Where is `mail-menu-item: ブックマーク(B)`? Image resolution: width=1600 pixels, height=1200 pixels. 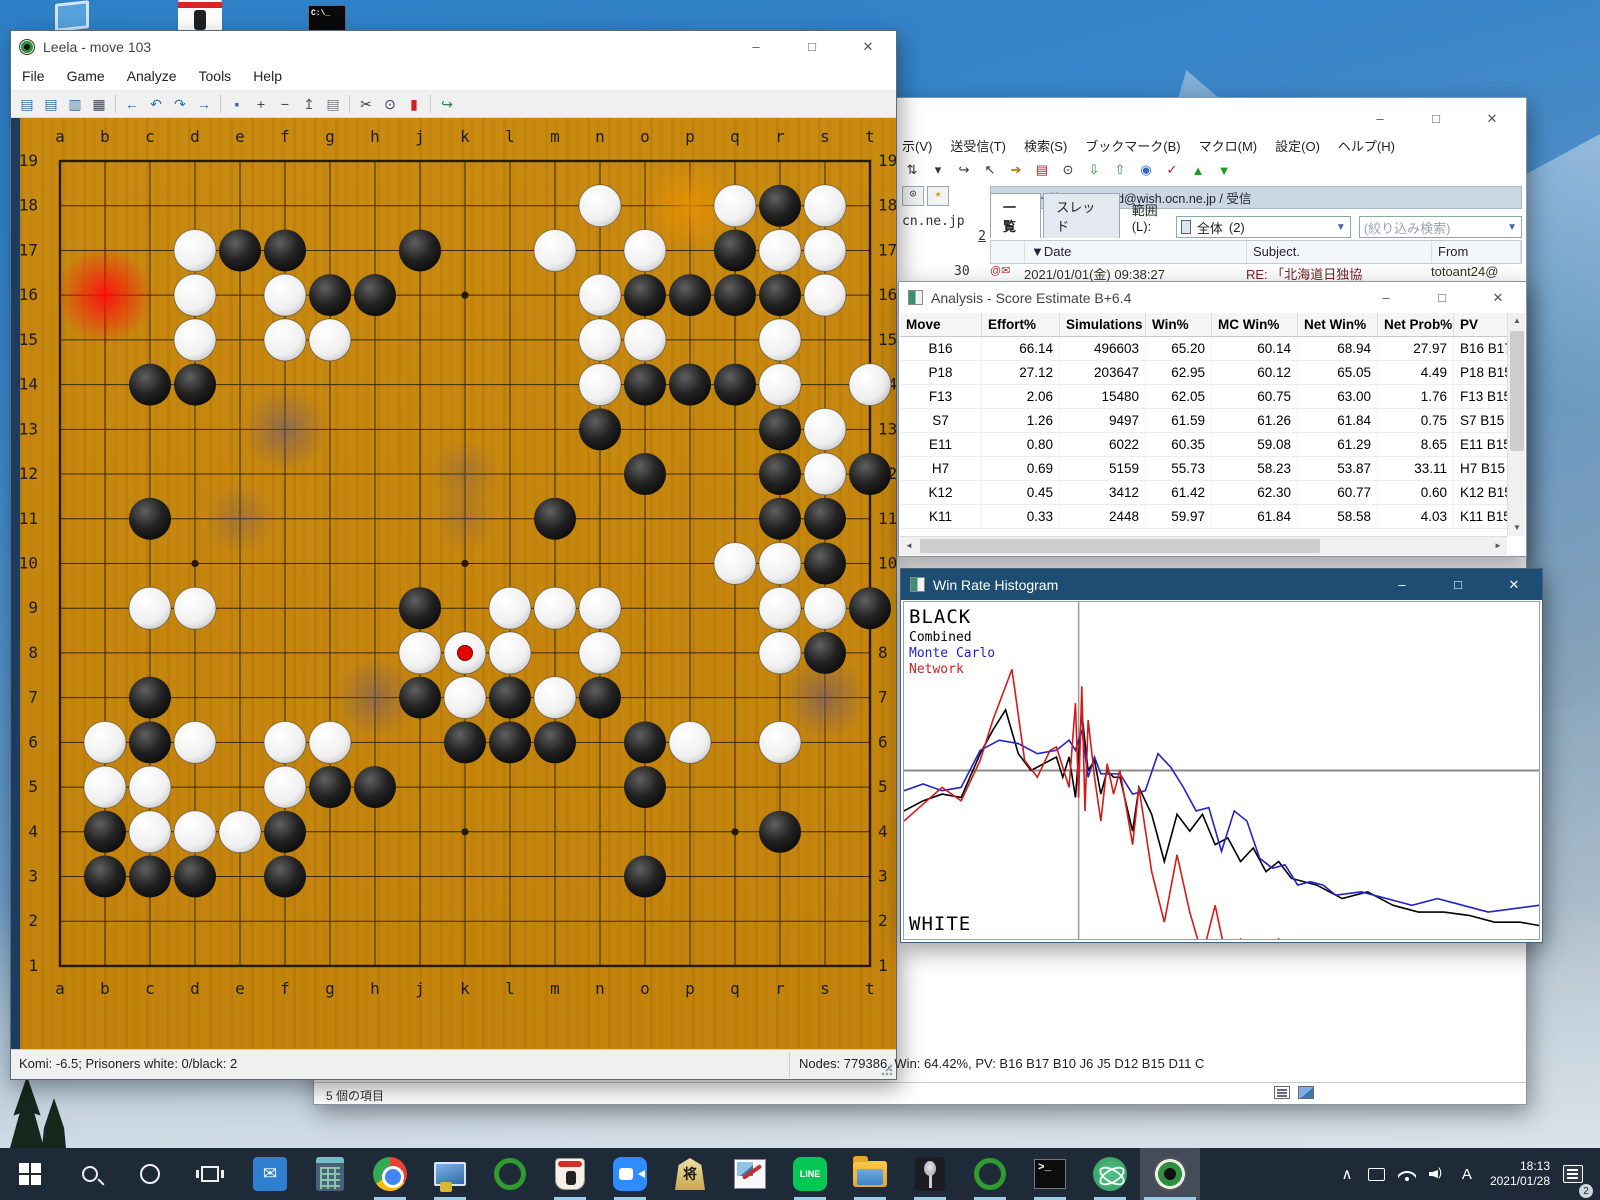 mail-menu-item: ブックマーク(B) is located at coordinates (1133, 146).